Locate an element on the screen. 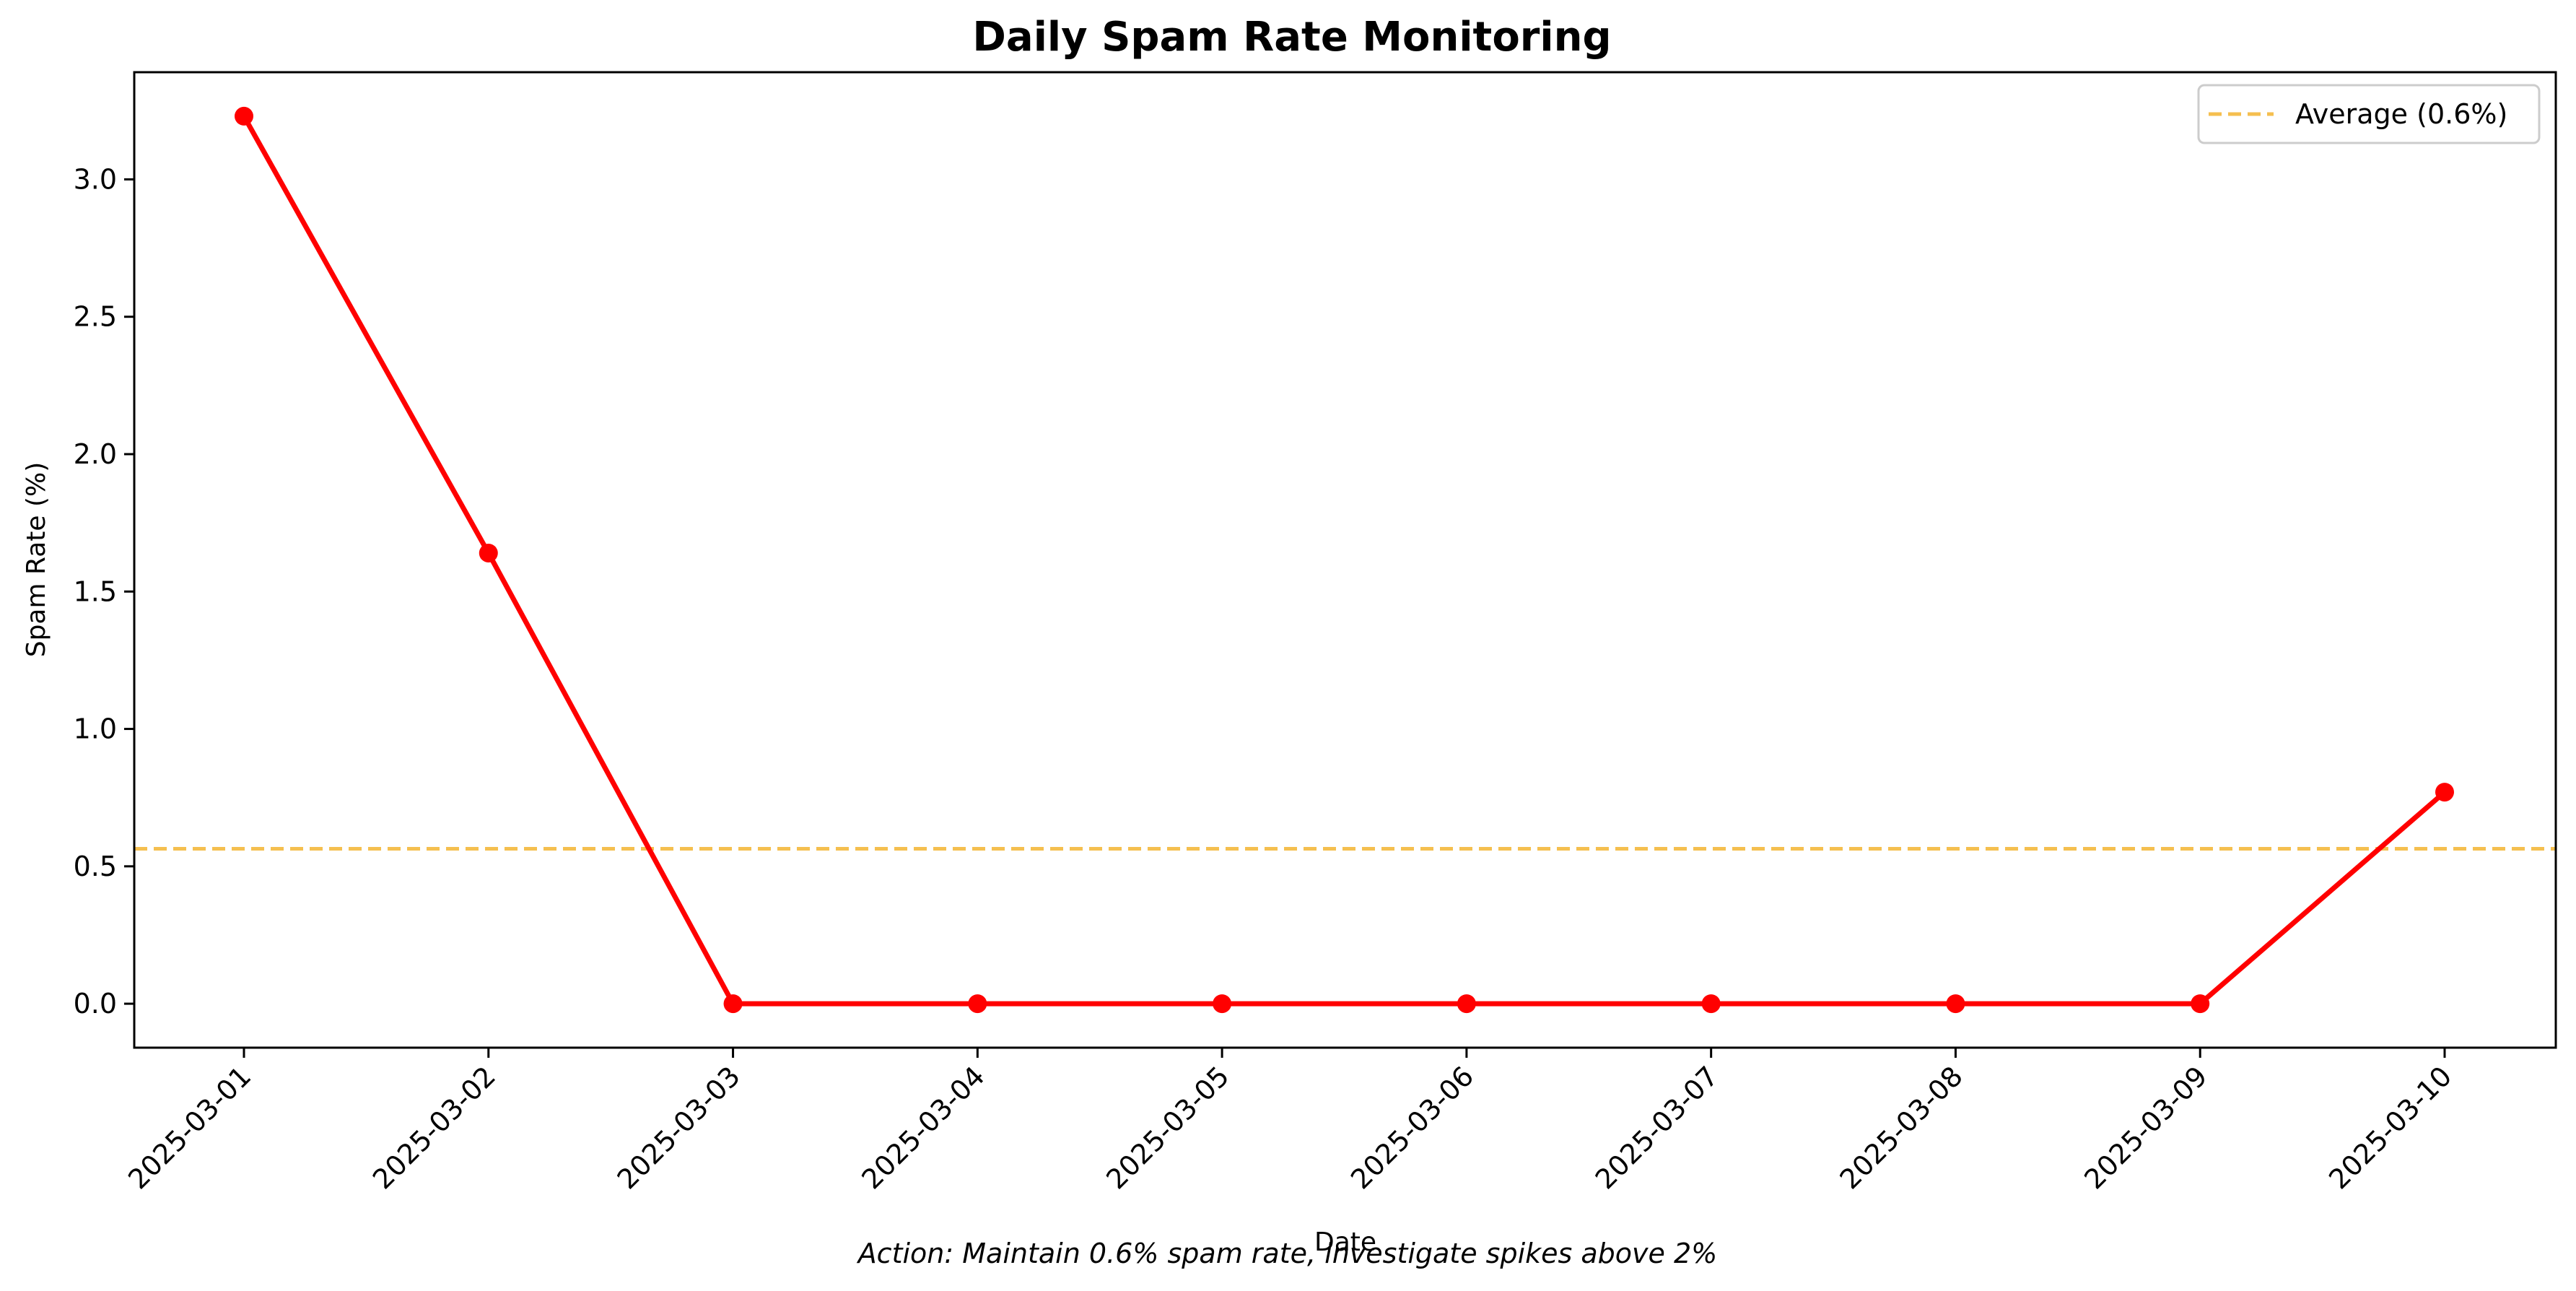 This screenshot has height=1291, width=2576. legend: Average (0.6%) is located at coordinates (2369, 114).